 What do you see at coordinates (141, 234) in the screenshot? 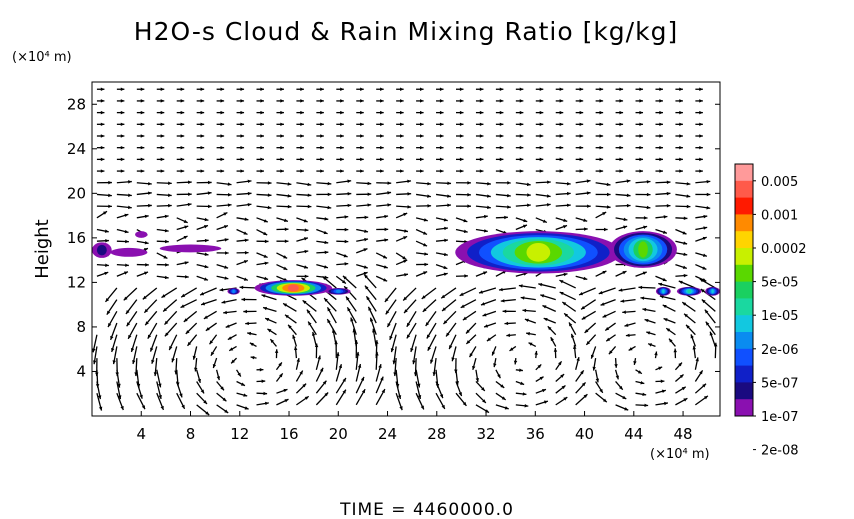
I see `cloud-contour-level` at bounding box center [141, 234].